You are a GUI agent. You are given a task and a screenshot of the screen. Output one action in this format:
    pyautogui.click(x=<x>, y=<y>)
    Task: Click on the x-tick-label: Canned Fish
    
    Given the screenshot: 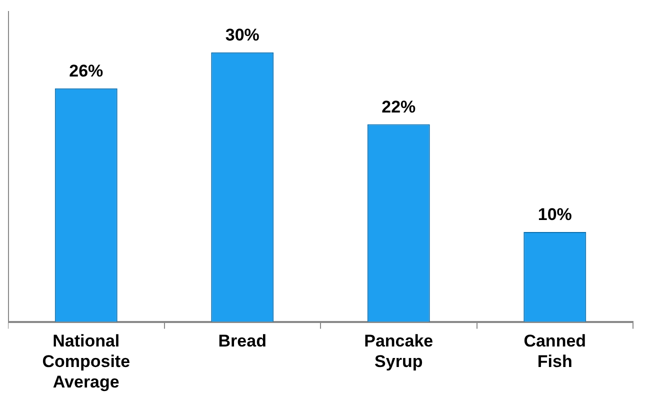 What is the action you would take?
    pyautogui.click(x=555, y=352)
    